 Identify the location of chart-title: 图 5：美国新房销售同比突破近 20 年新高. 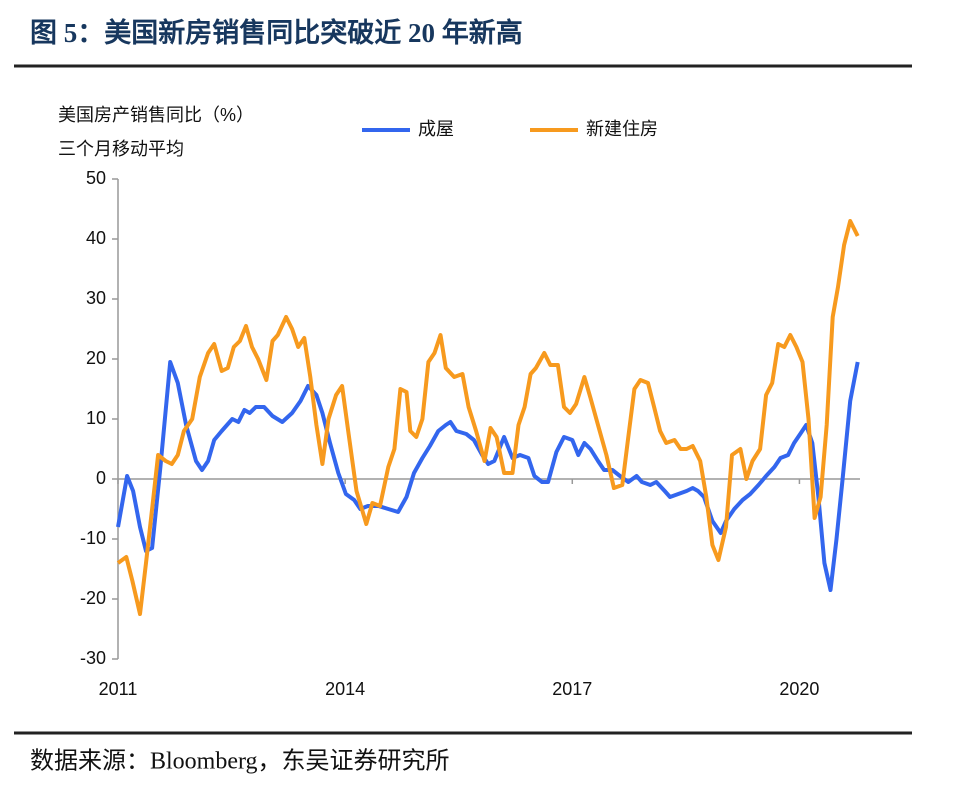
(276, 32).